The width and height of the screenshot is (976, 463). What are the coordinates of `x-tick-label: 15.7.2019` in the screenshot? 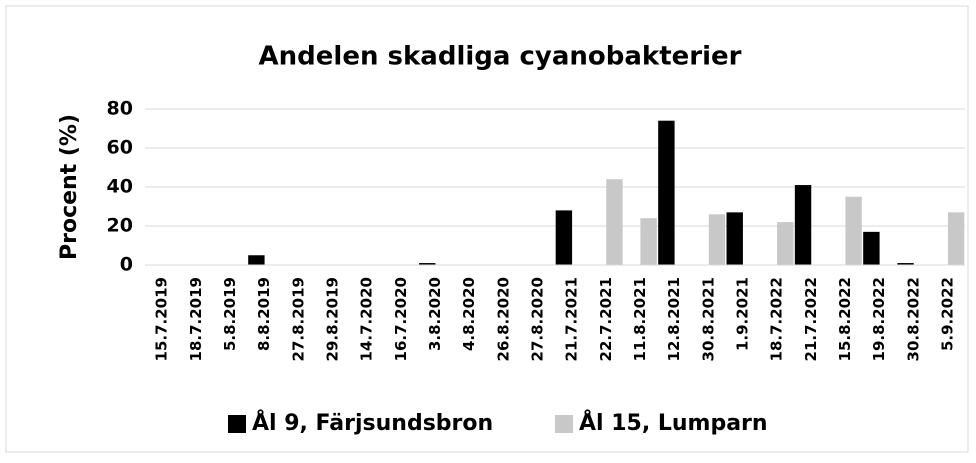 It's located at (162, 319).